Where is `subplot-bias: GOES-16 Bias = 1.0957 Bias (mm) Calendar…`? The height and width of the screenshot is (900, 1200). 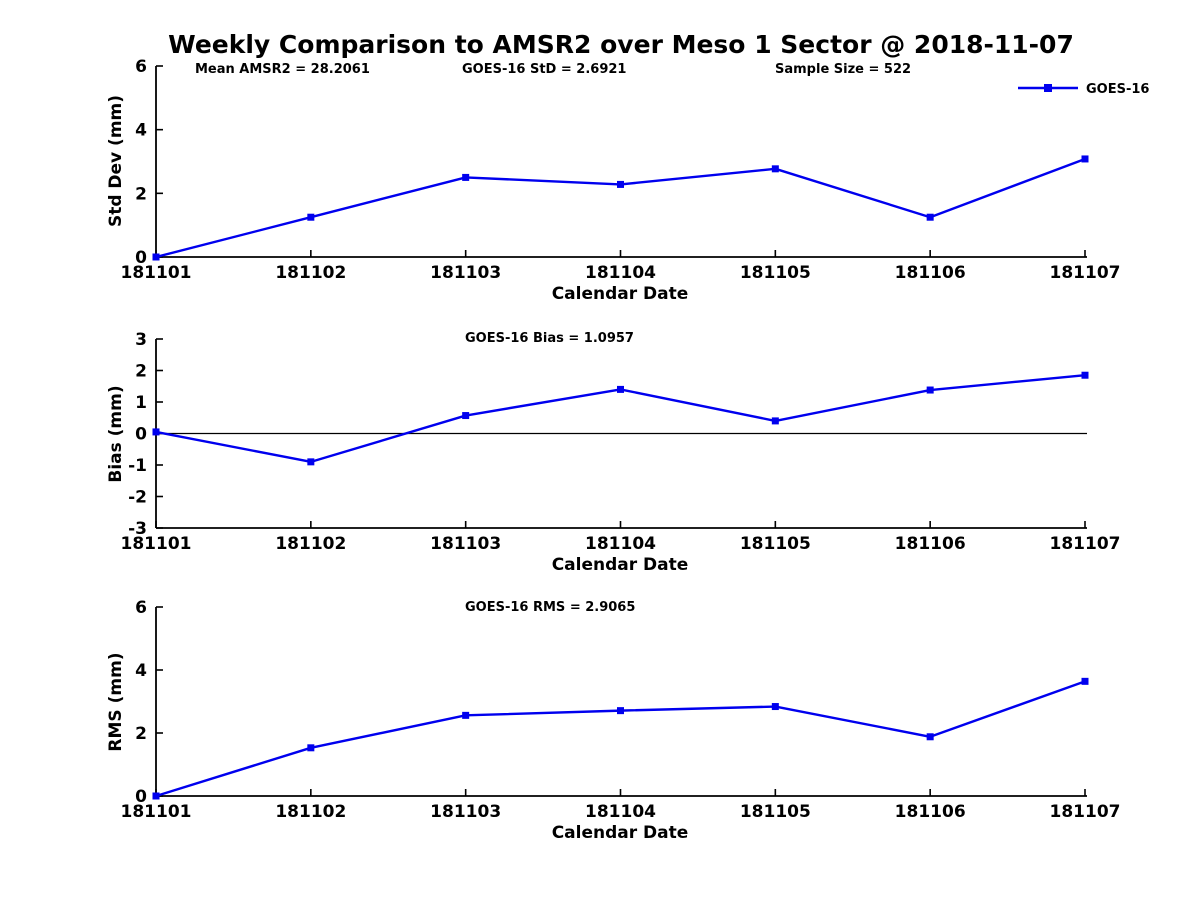
subplot-bias: GOES-16 Bias = 1.0957 Bias (mm) Calendar… is located at coordinates (397, 453).